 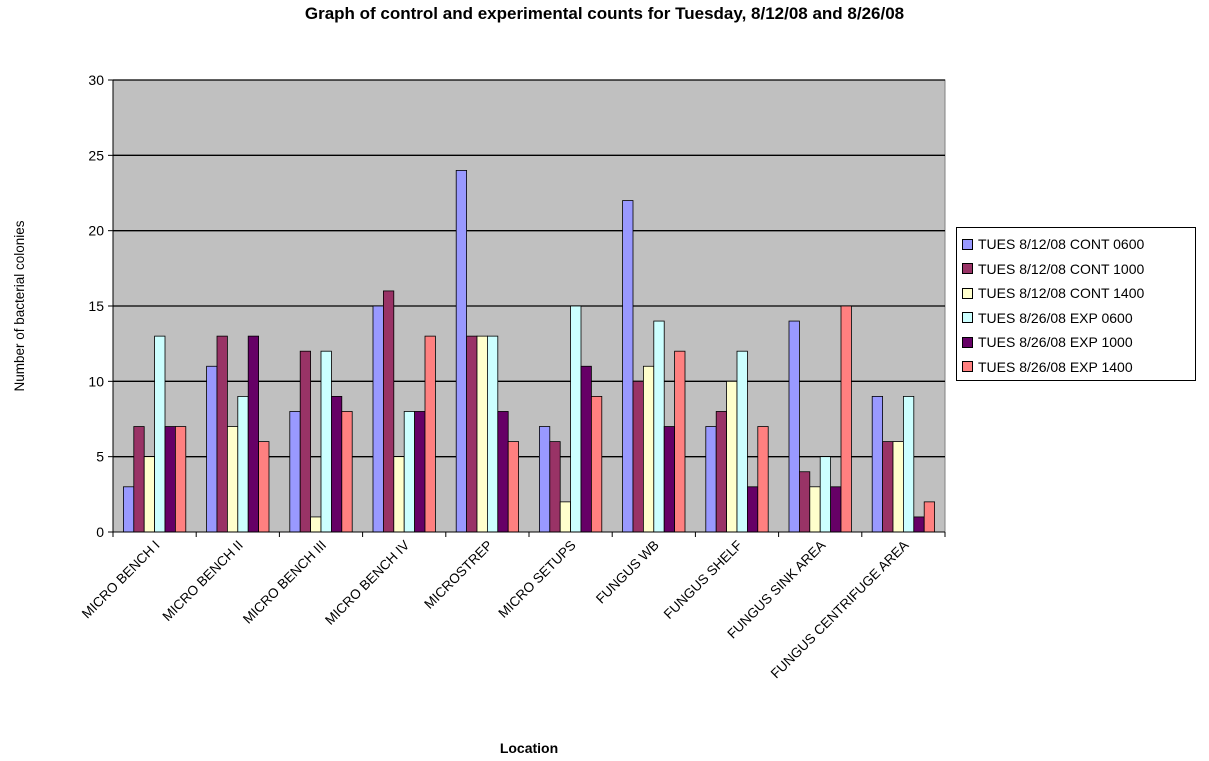 What do you see at coordinates (536, 579) in the screenshot?
I see `x-tick-label: MICRO SETUPS` at bounding box center [536, 579].